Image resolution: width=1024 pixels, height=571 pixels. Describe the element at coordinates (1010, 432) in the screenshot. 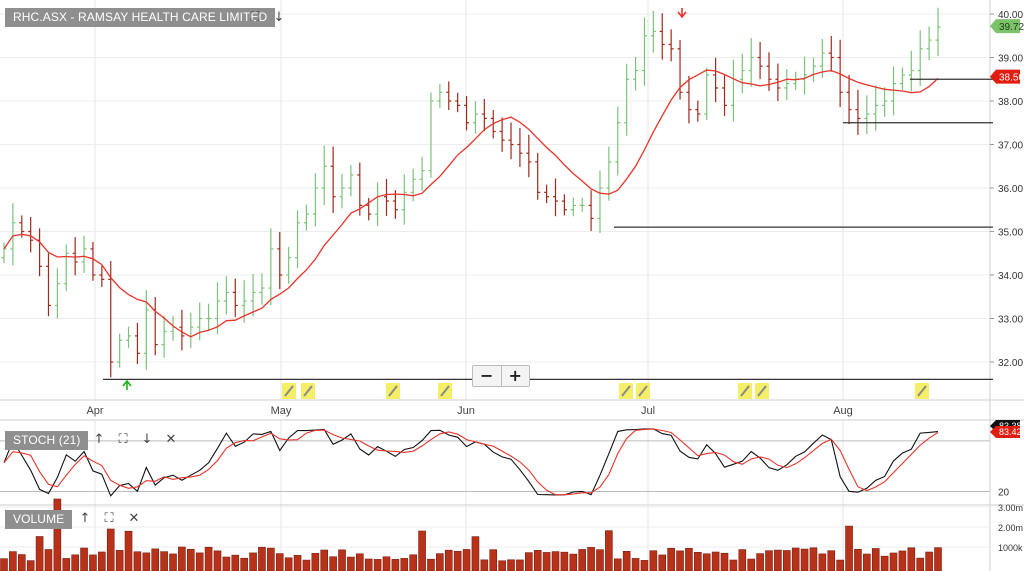

I see `stoch-d-tag: 83.42` at that location.